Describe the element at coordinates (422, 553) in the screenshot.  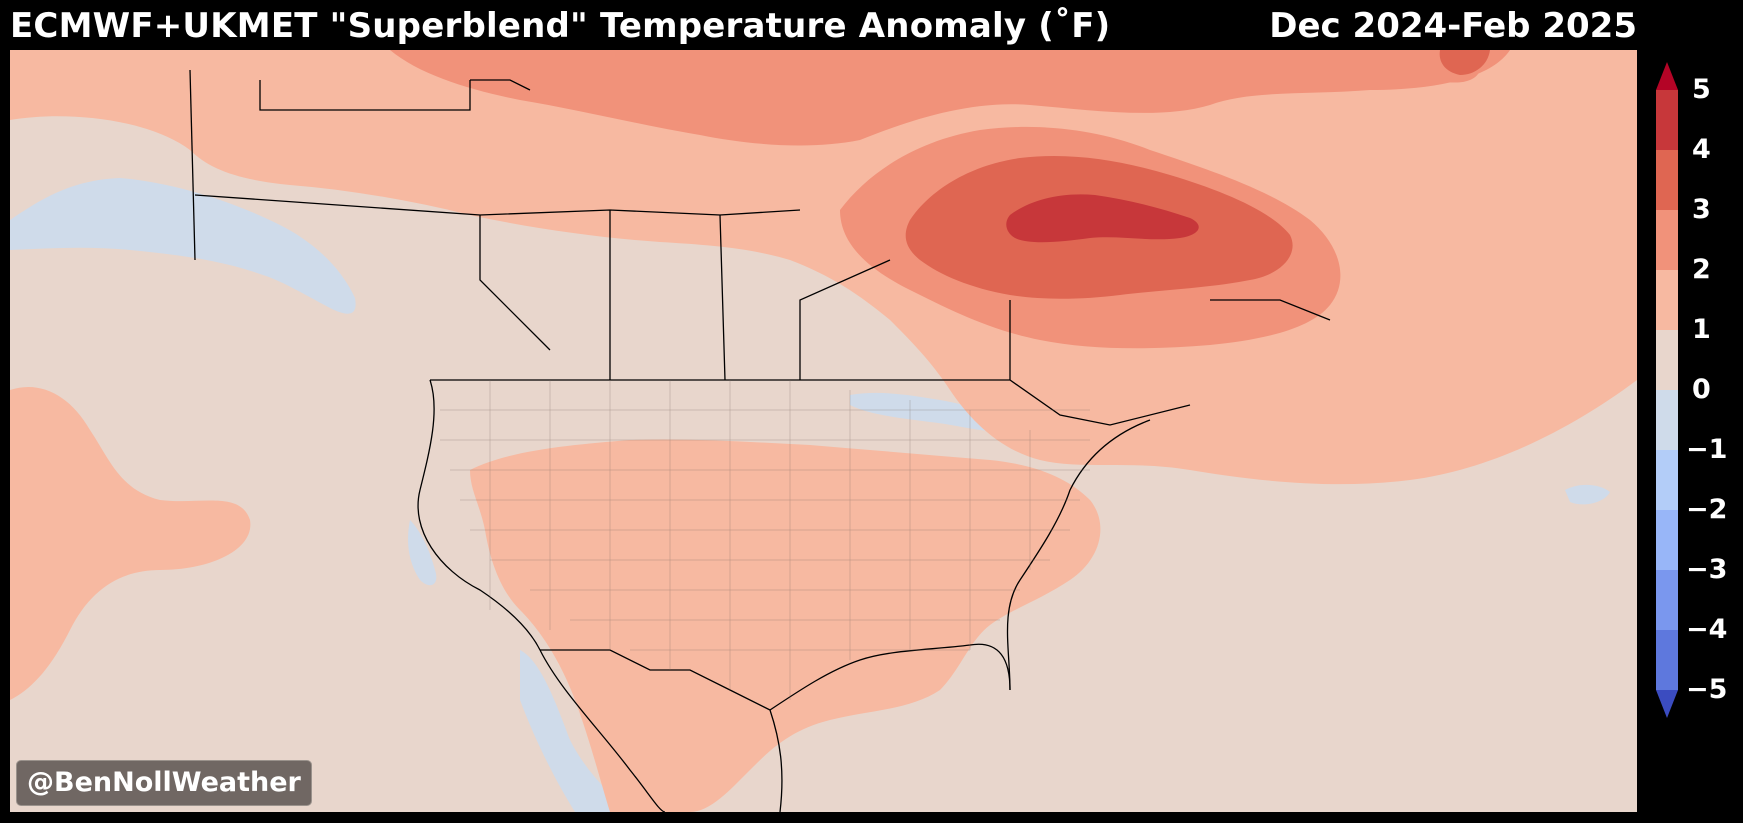
I see `cool-anomaly-california-coast` at that location.